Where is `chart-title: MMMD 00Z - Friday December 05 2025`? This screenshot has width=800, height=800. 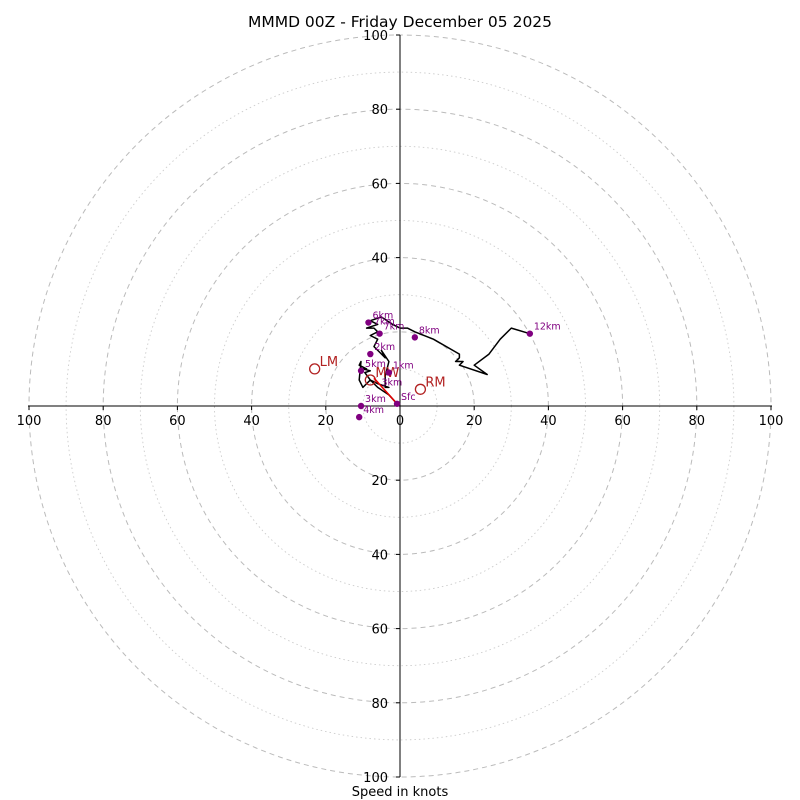 chart-title: MMMD 00Z - Friday December 05 2025 is located at coordinates (400, 22).